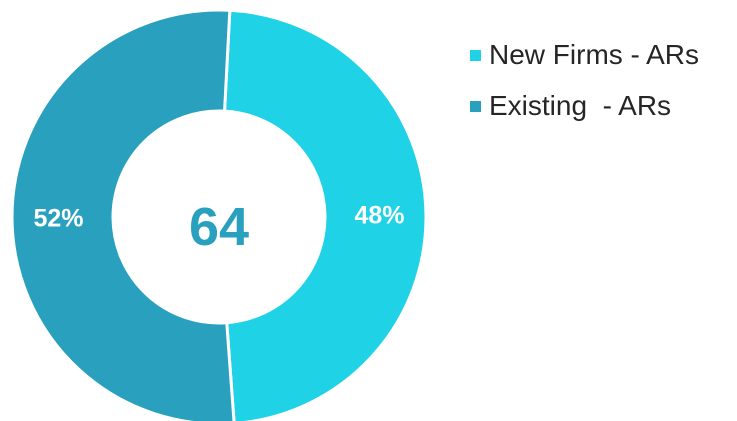 The width and height of the screenshot is (737, 421). What do you see at coordinates (379, 215) in the screenshot?
I see `donut-slice-label-1: 48%` at bounding box center [379, 215].